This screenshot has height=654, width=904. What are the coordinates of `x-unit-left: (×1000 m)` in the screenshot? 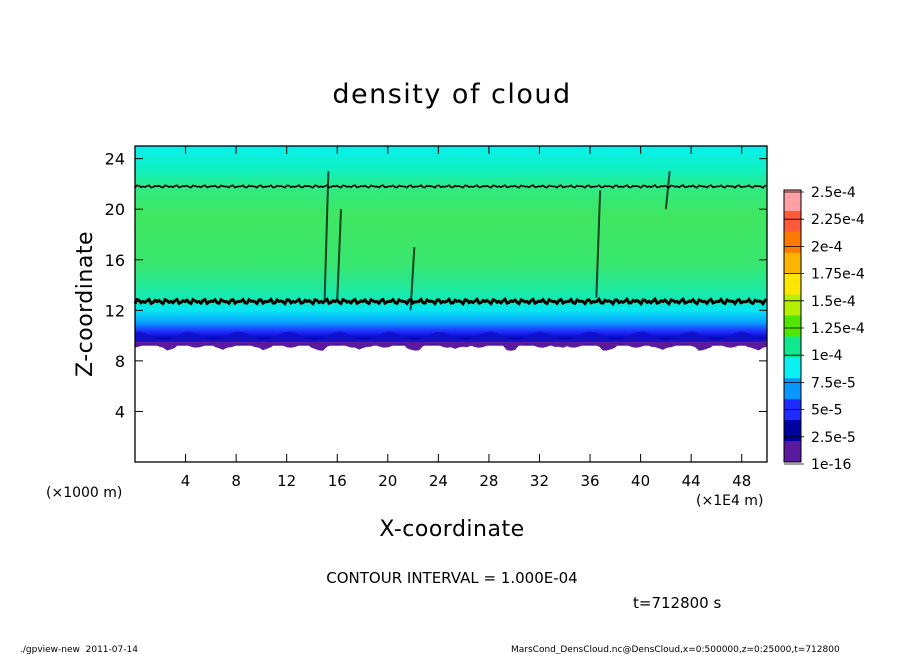 It's located at (84, 493).